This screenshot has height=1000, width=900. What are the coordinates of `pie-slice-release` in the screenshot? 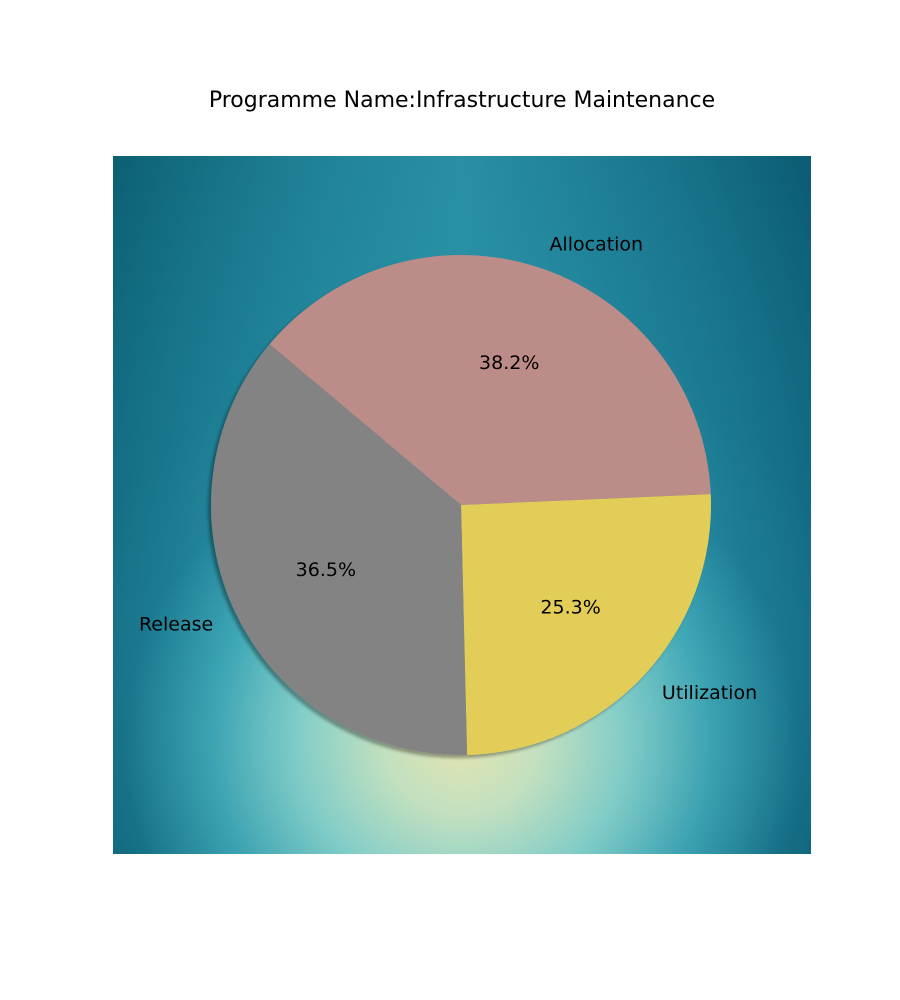 It's located at (339, 549).